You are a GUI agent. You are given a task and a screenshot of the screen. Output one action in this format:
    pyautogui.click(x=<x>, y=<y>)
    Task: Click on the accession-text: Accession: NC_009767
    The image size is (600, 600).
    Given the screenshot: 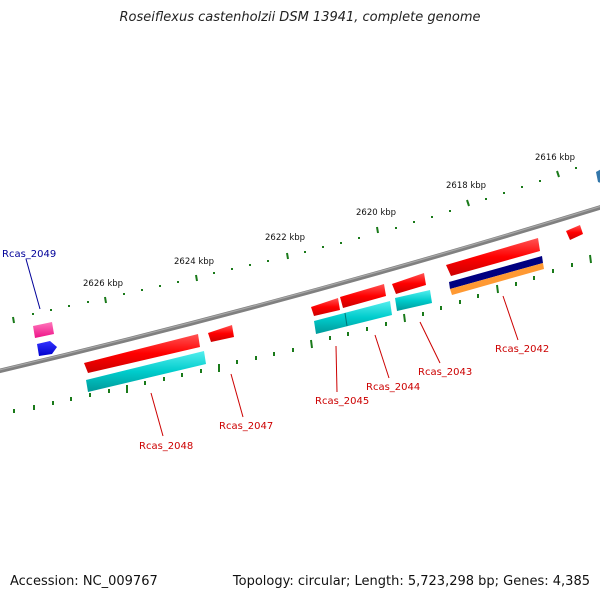 What is the action you would take?
    pyautogui.click(x=84, y=581)
    